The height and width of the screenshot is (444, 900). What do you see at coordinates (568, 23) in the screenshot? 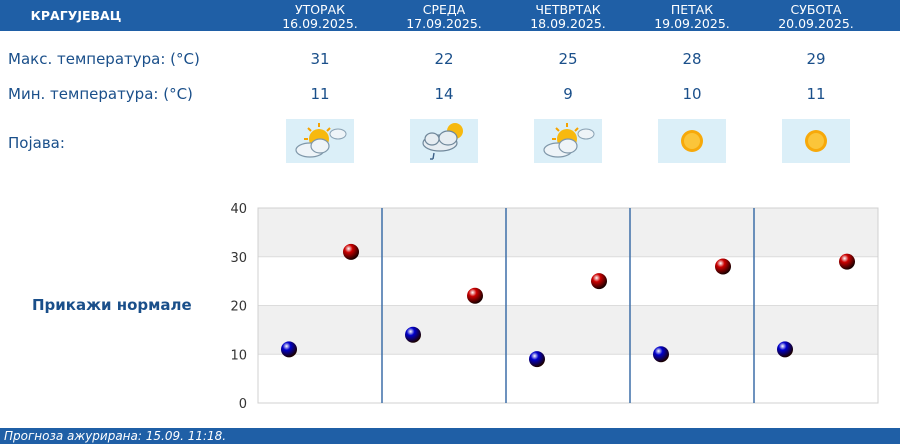
I see `day-date: 18.09.2025.` at bounding box center [568, 23].